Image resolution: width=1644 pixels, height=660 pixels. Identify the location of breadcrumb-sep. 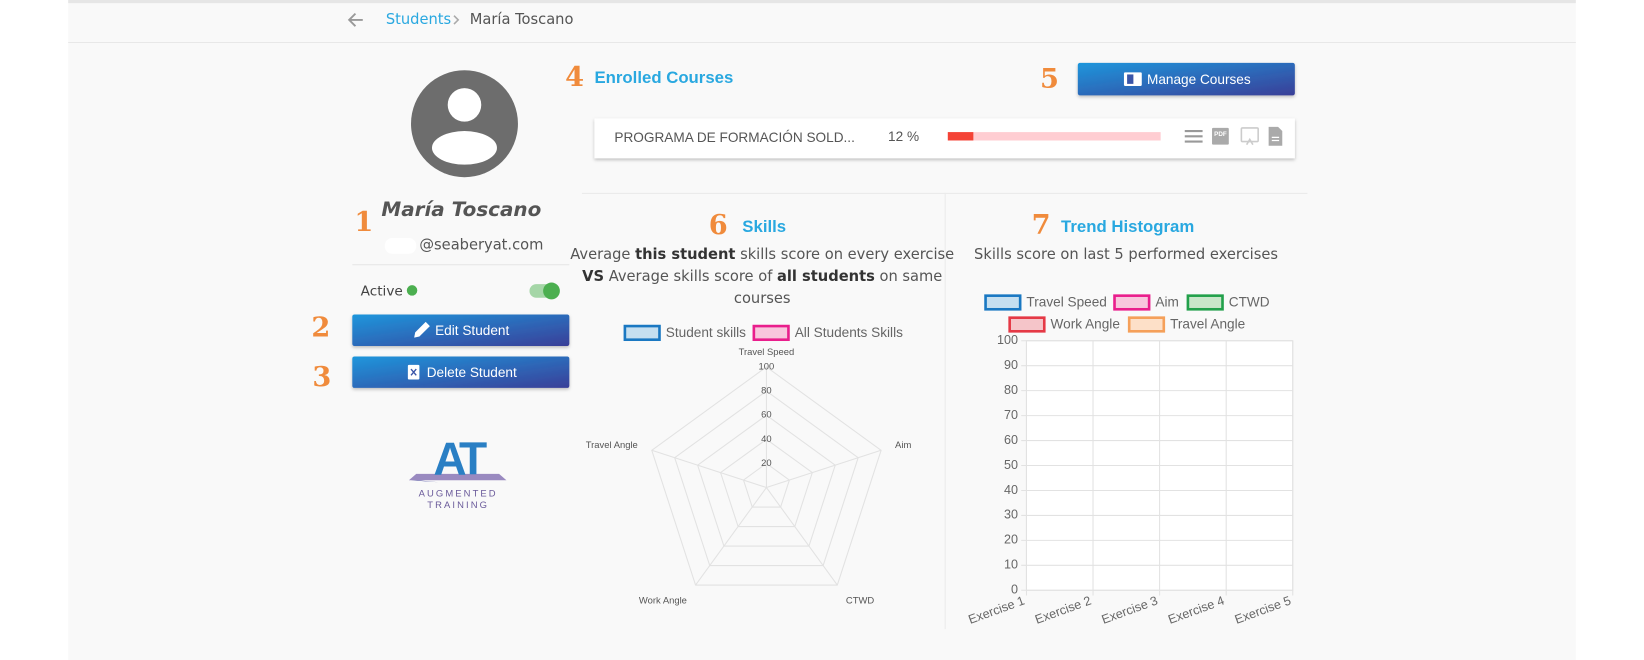
(456, 20).